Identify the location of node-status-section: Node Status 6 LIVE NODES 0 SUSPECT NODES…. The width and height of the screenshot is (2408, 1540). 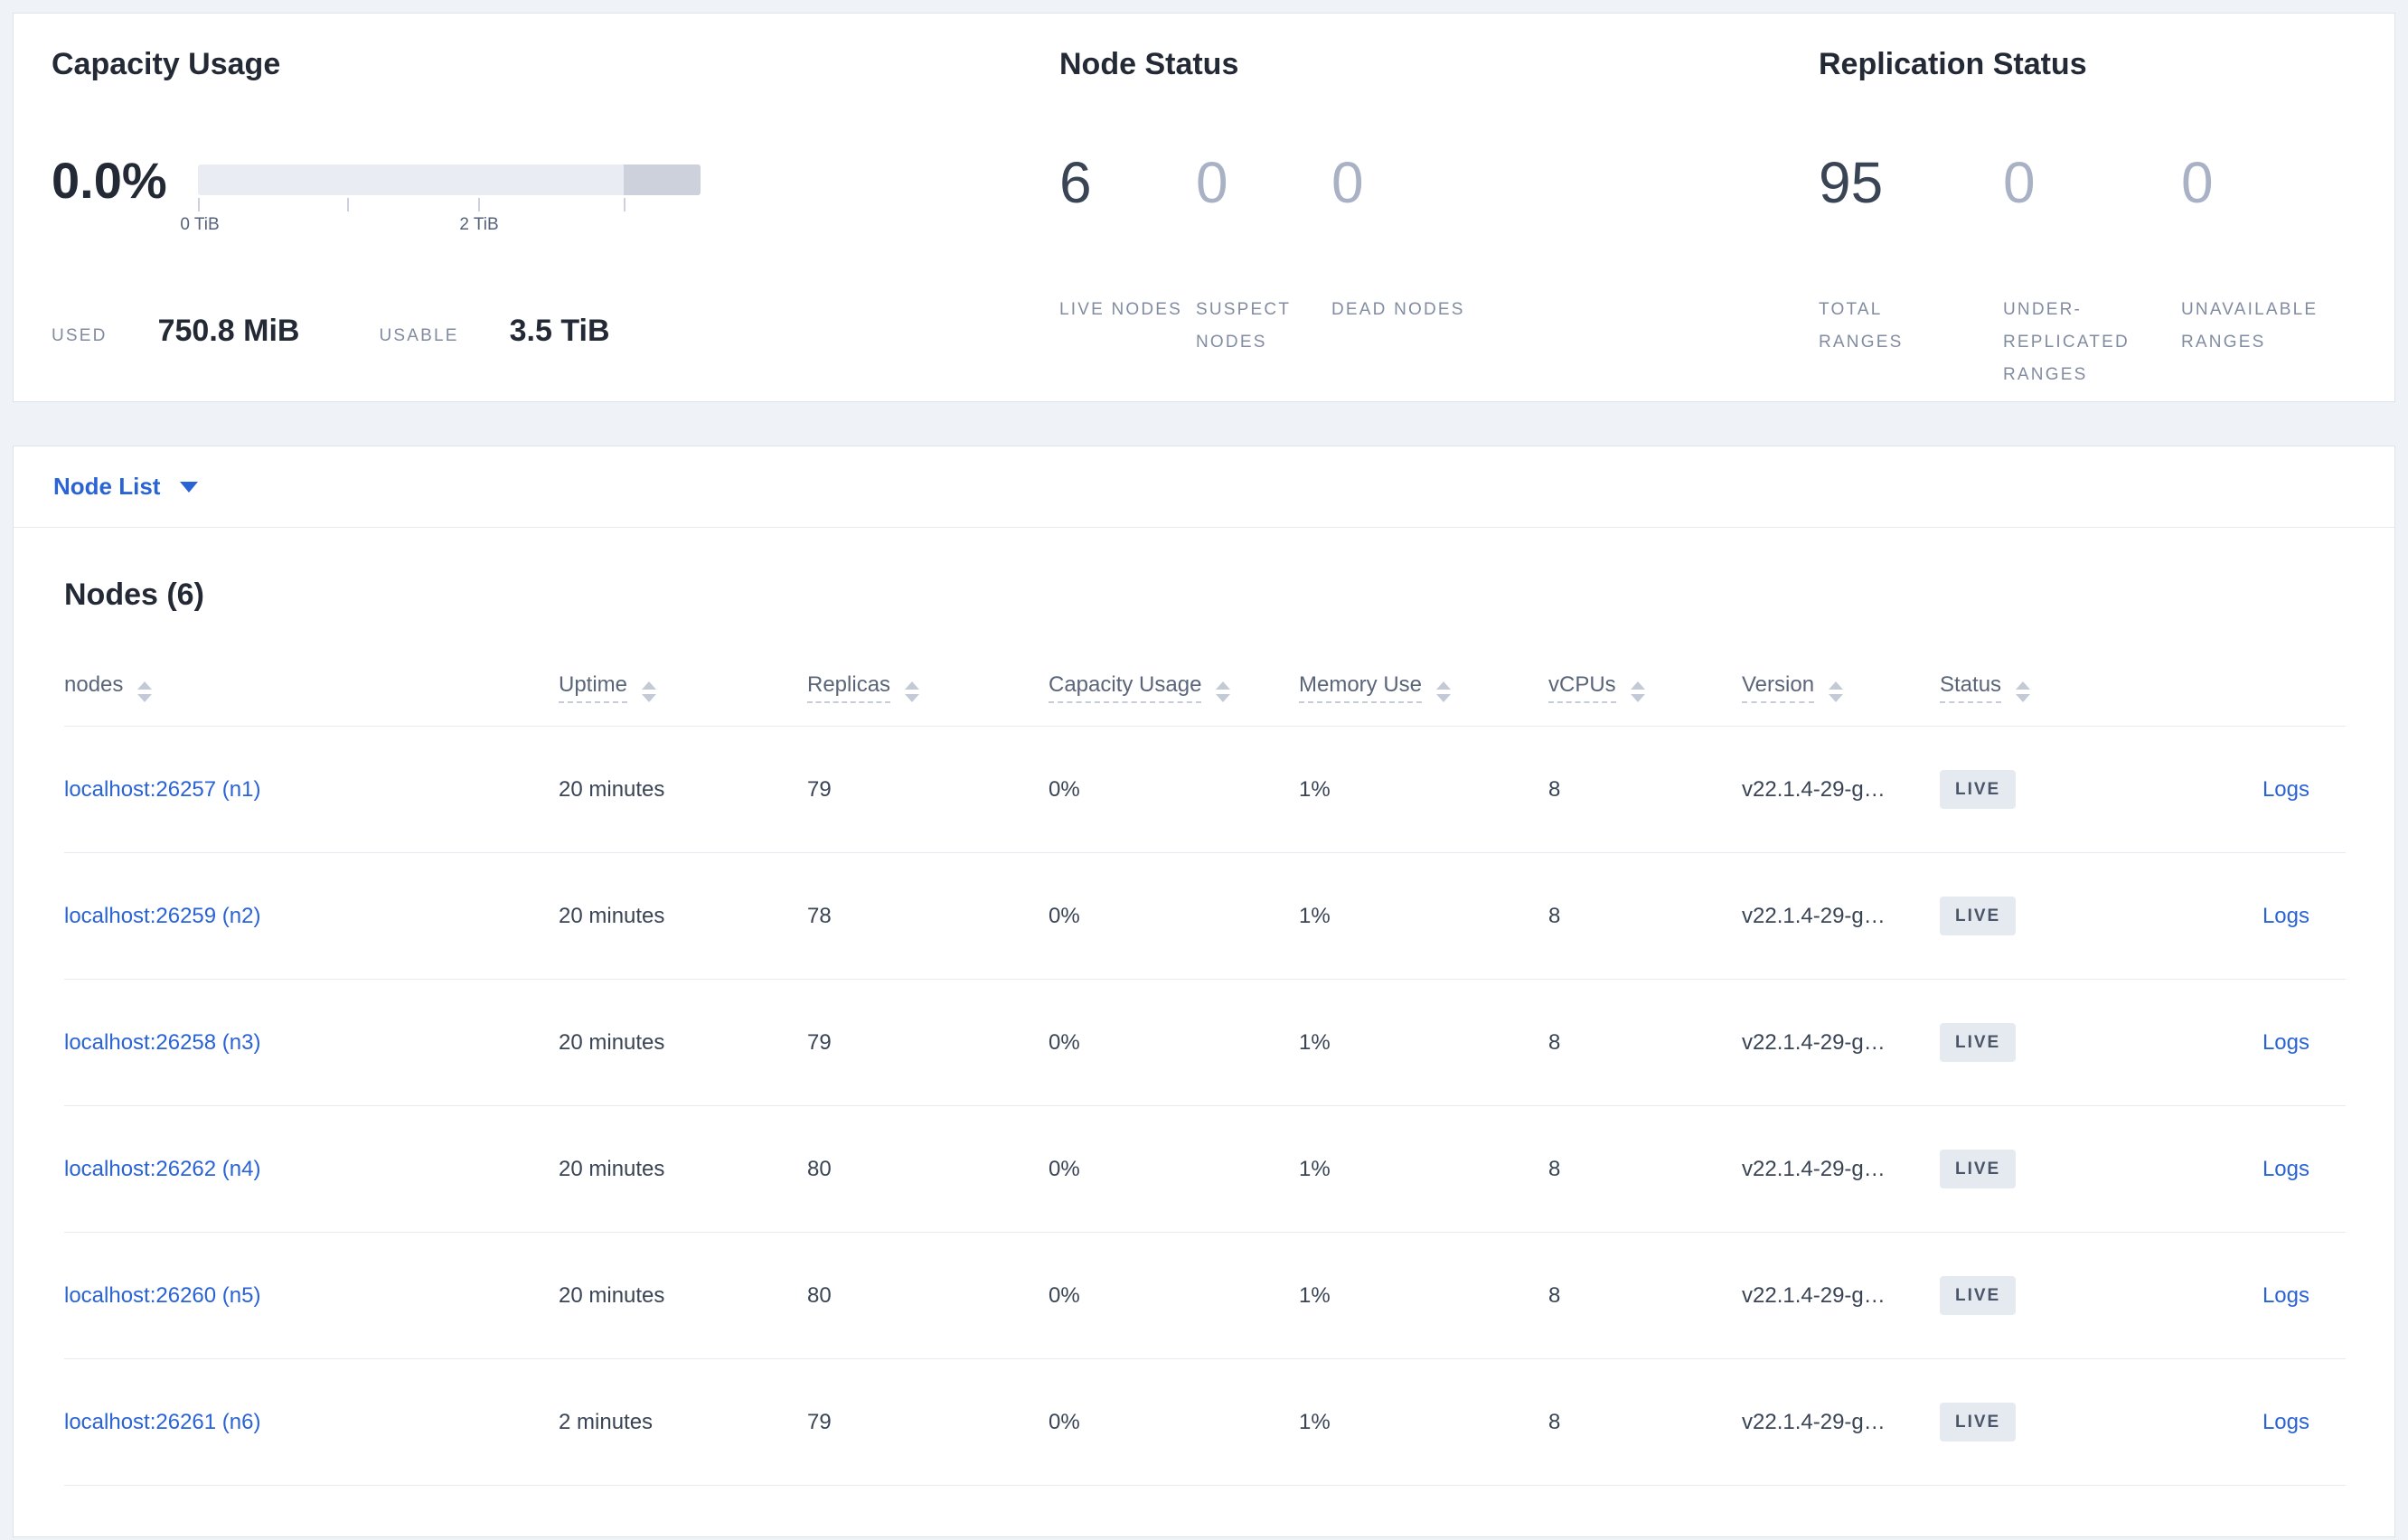
(1439, 222).